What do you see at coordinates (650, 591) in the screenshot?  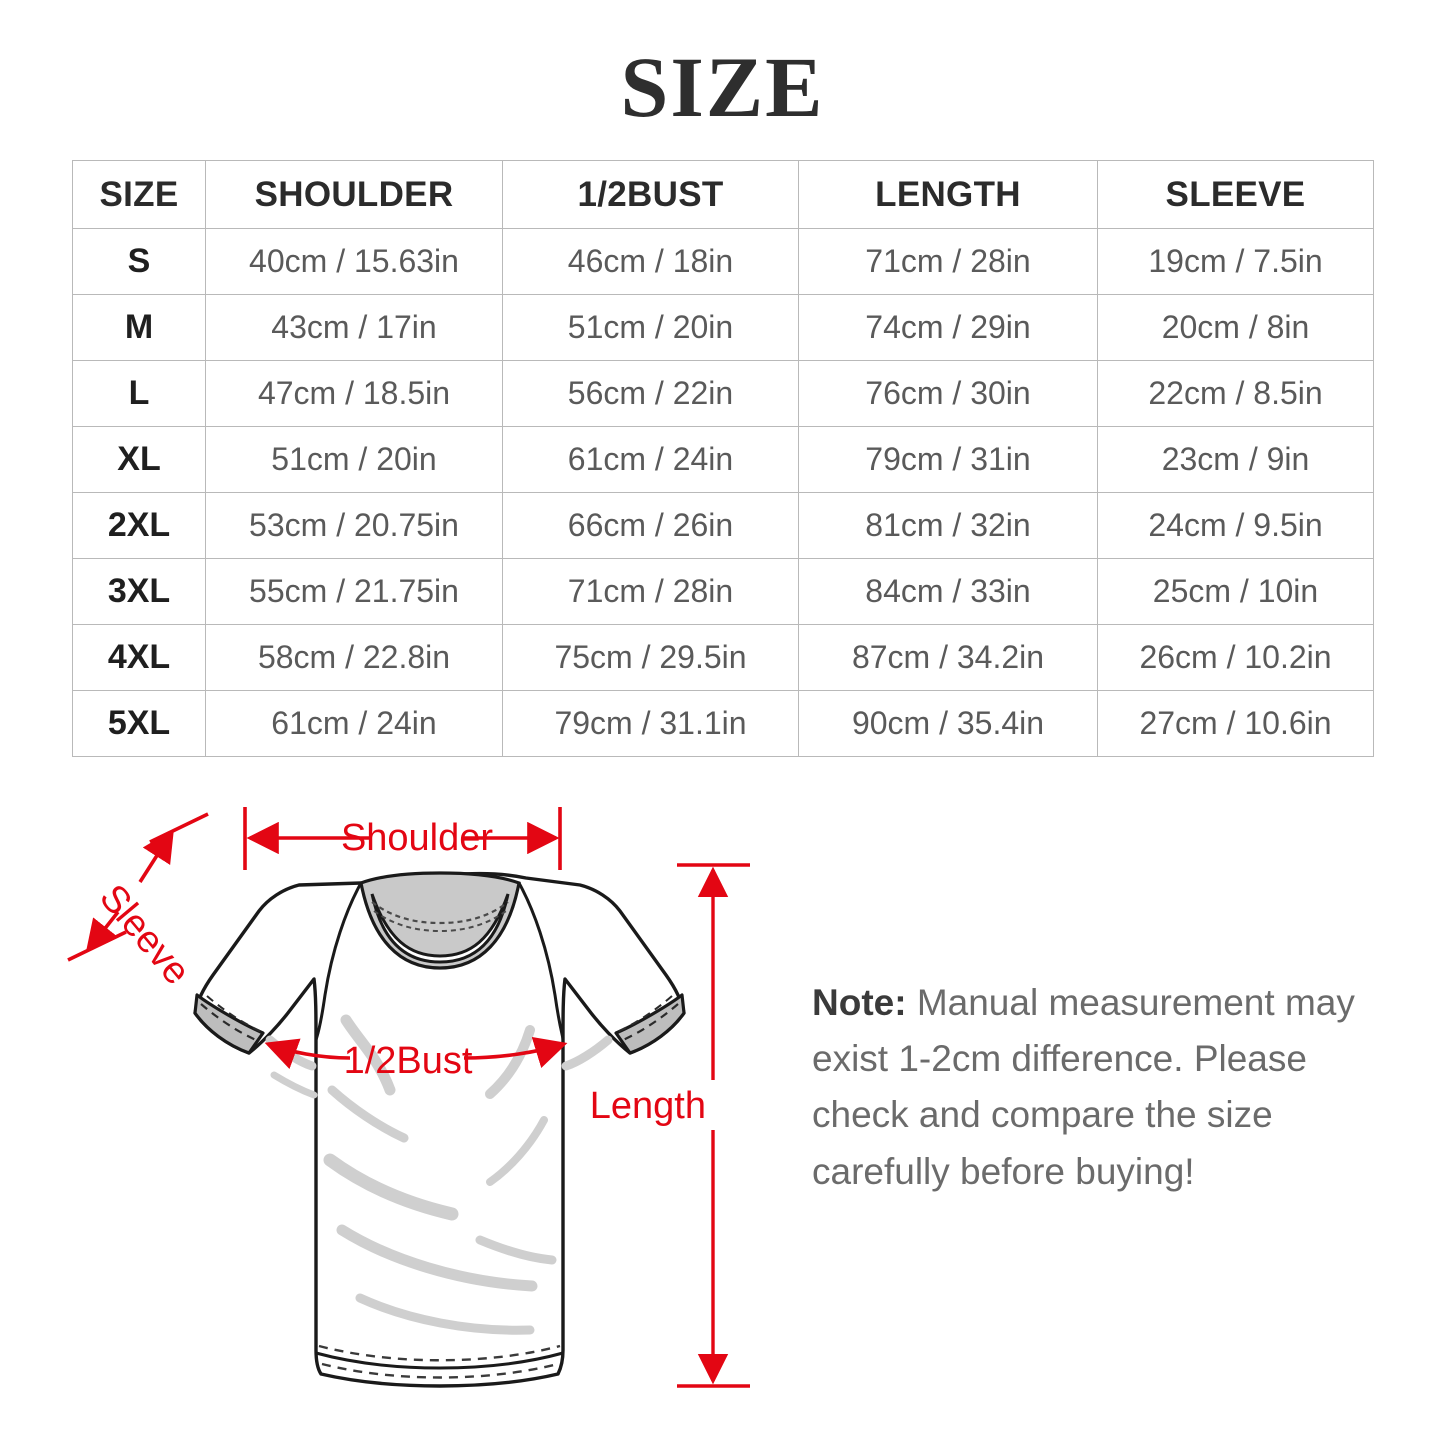 I see `cell-bust: 71cm / 28in` at bounding box center [650, 591].